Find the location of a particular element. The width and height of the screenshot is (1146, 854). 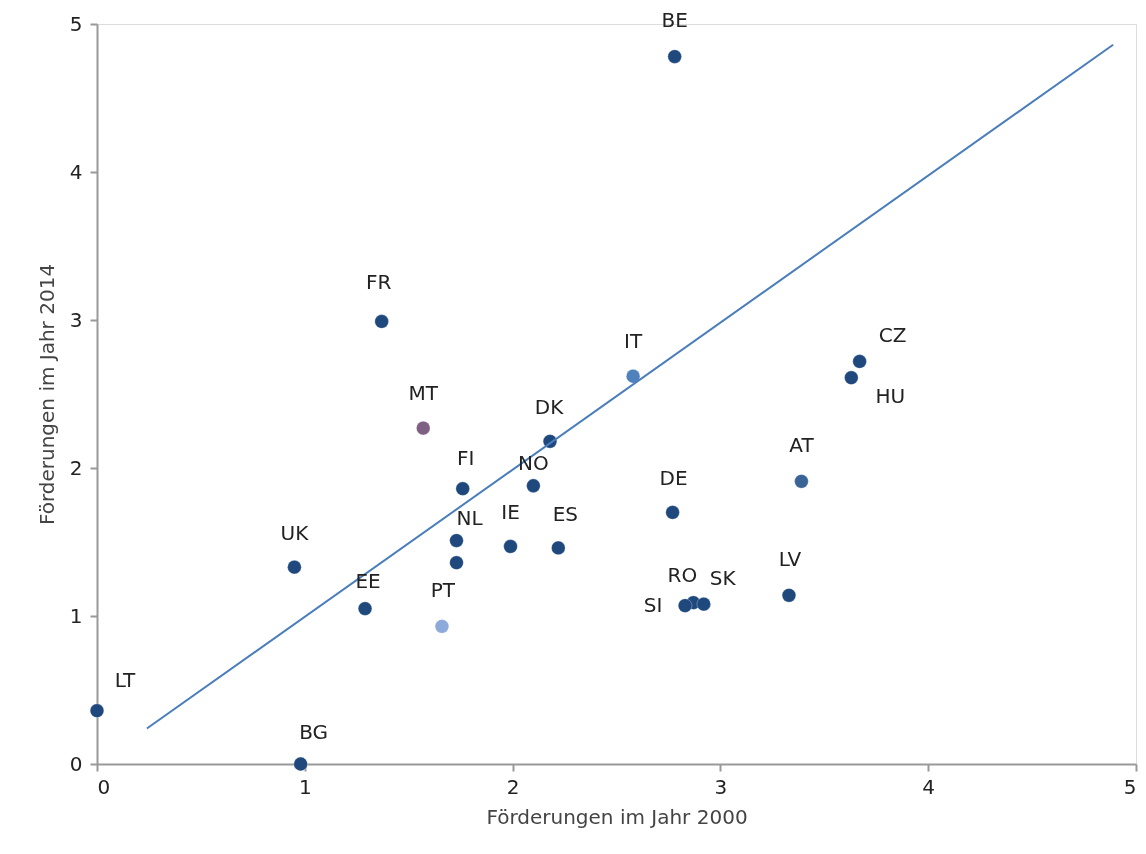

x-tick-label: 4 is located at coordinates (929, 786).